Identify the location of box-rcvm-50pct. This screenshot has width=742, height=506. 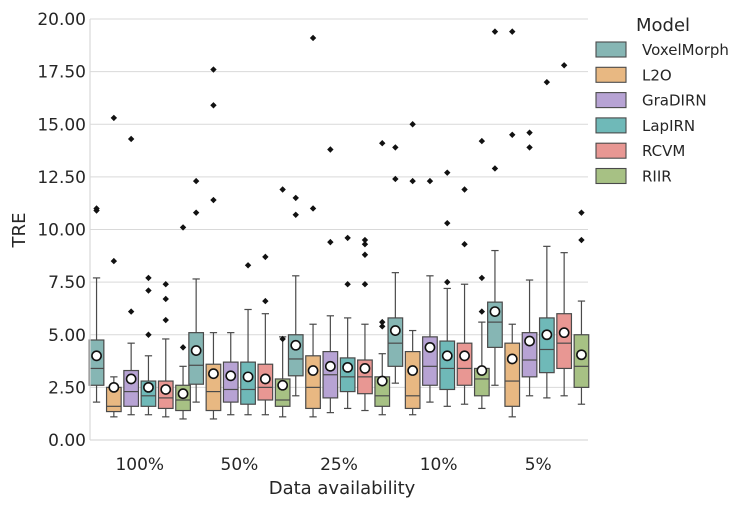
(265, 334).